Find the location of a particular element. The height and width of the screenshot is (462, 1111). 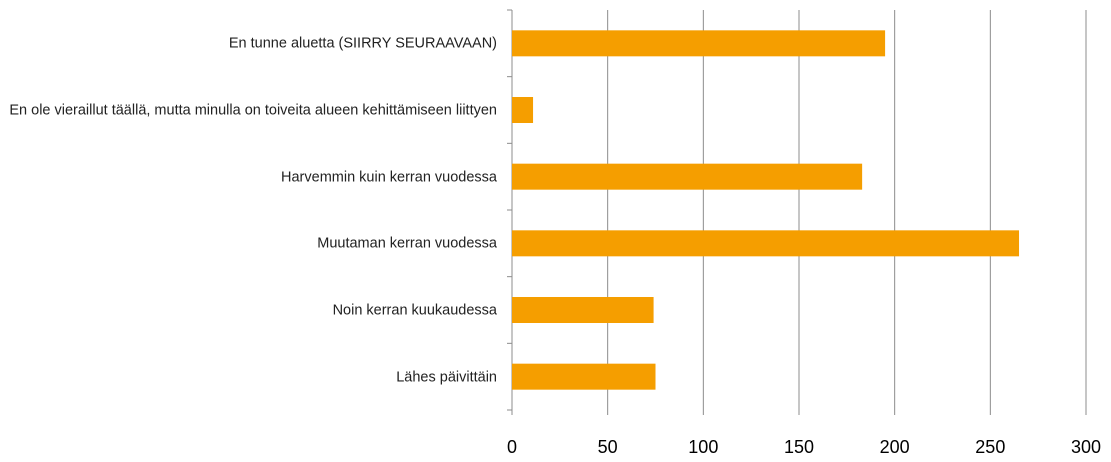

x-tick-label: 200 is located at coordinates (895, 447).